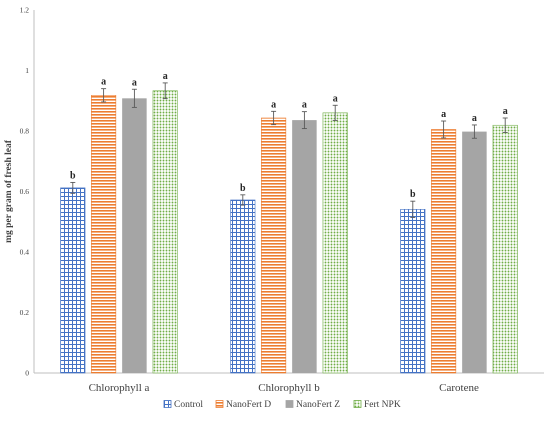 This screenshot has width=550, height=422. I want to click on category-label: Chlorophyll b, so click(289, 388).